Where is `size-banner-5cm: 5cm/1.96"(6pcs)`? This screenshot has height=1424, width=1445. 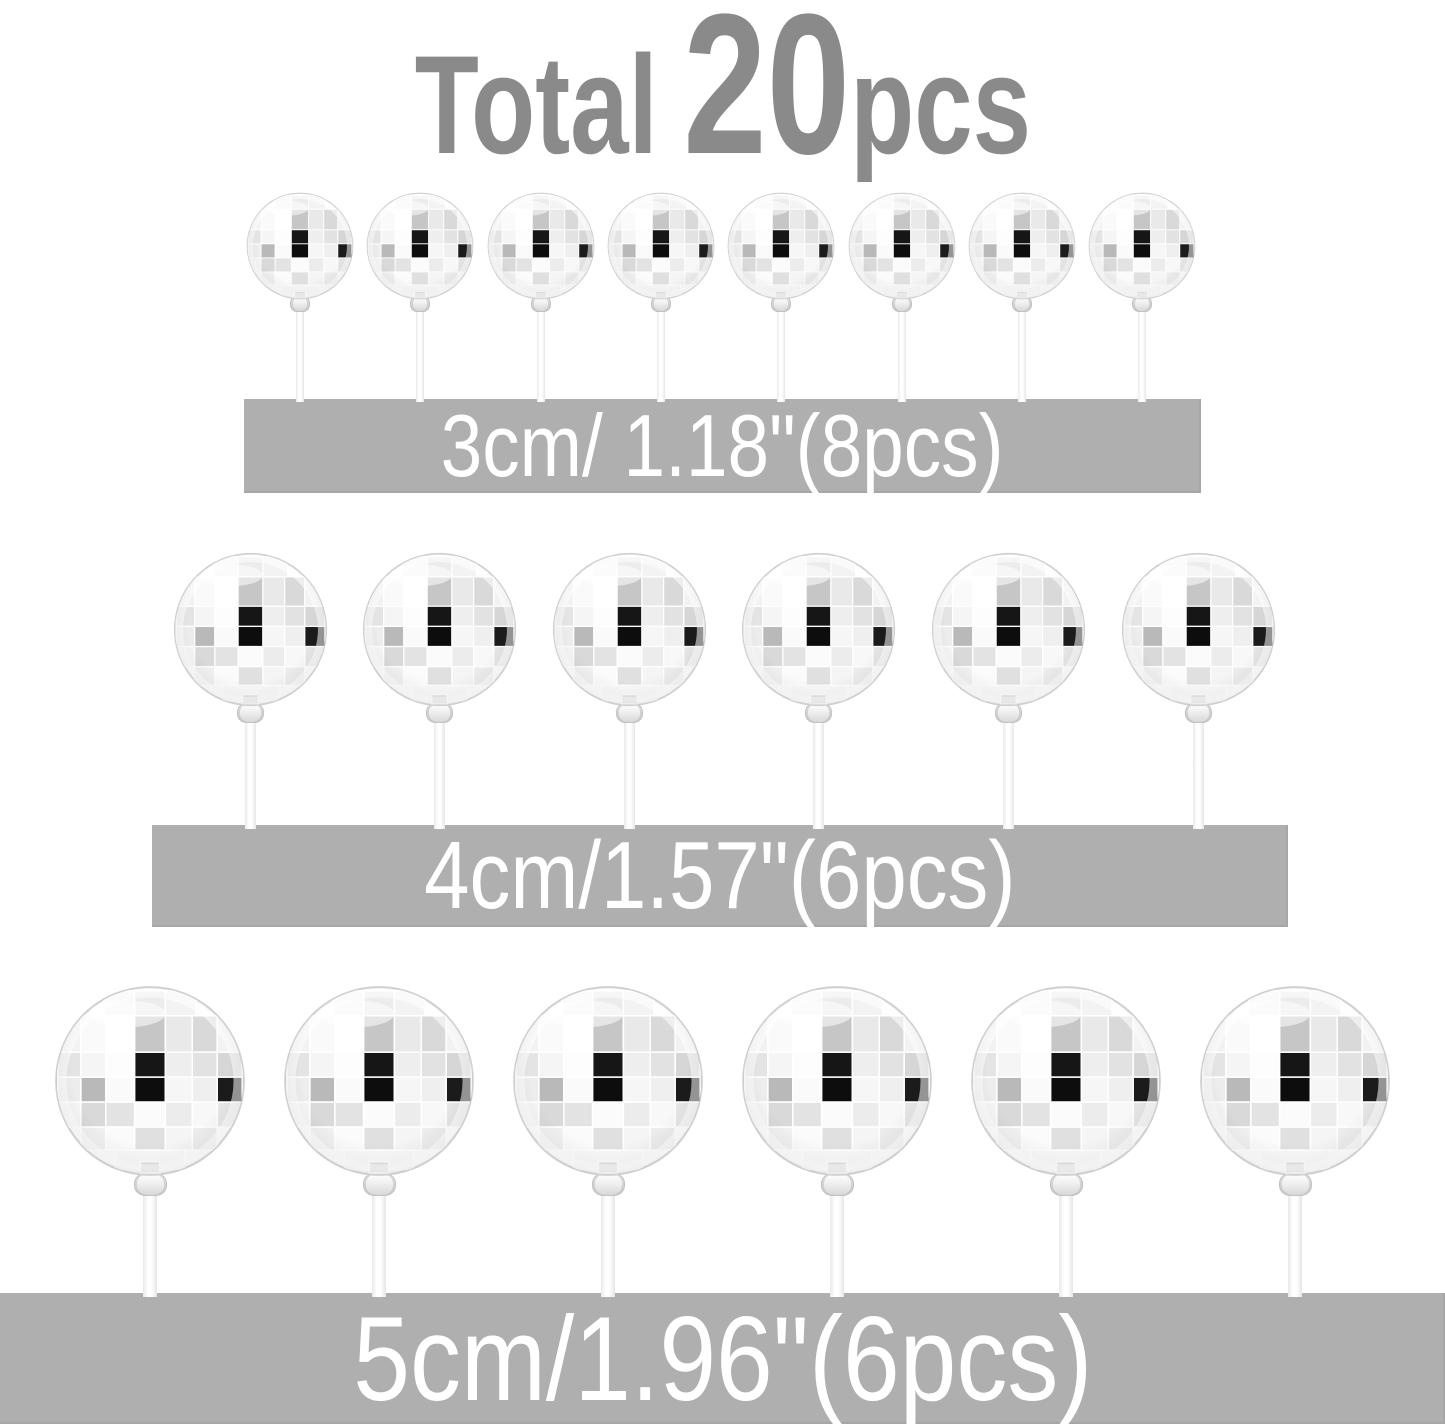 size-banner-5cm: 5cm/1.96"(6pcs) is located at coordinates (722, 1358).